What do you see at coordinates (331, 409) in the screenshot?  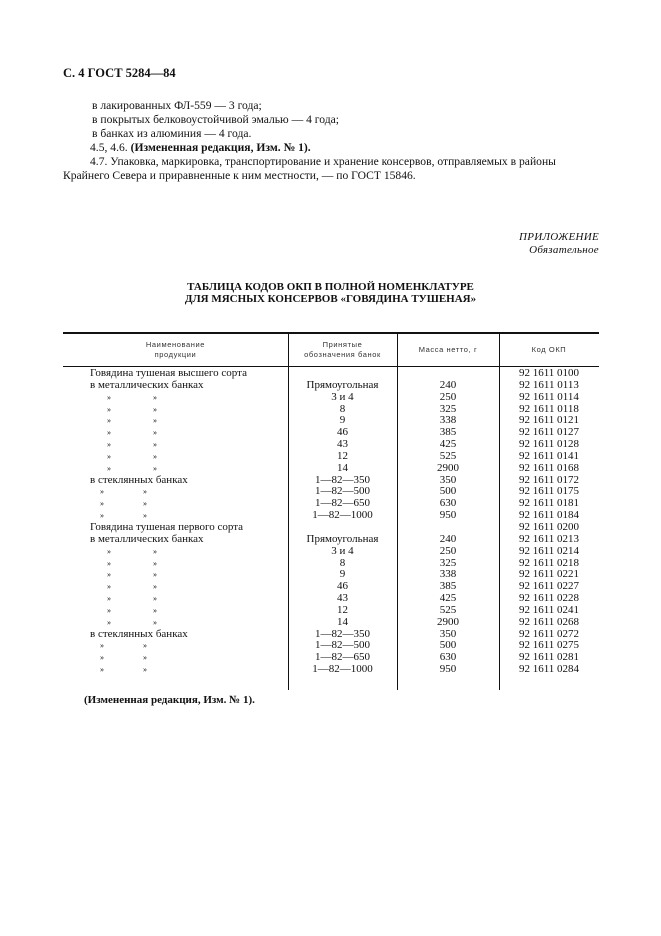 I see `table-row: » » 8 325 92 1611 0118` at bounding box center [331, 409].